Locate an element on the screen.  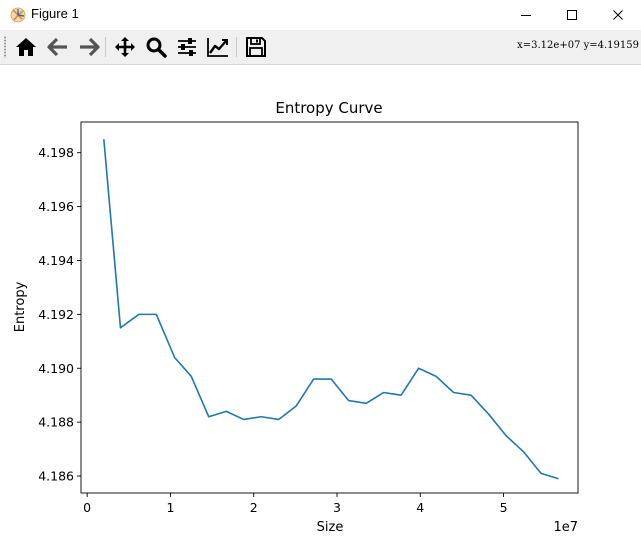
magnifier-icon is located at coordinates (156, 47).